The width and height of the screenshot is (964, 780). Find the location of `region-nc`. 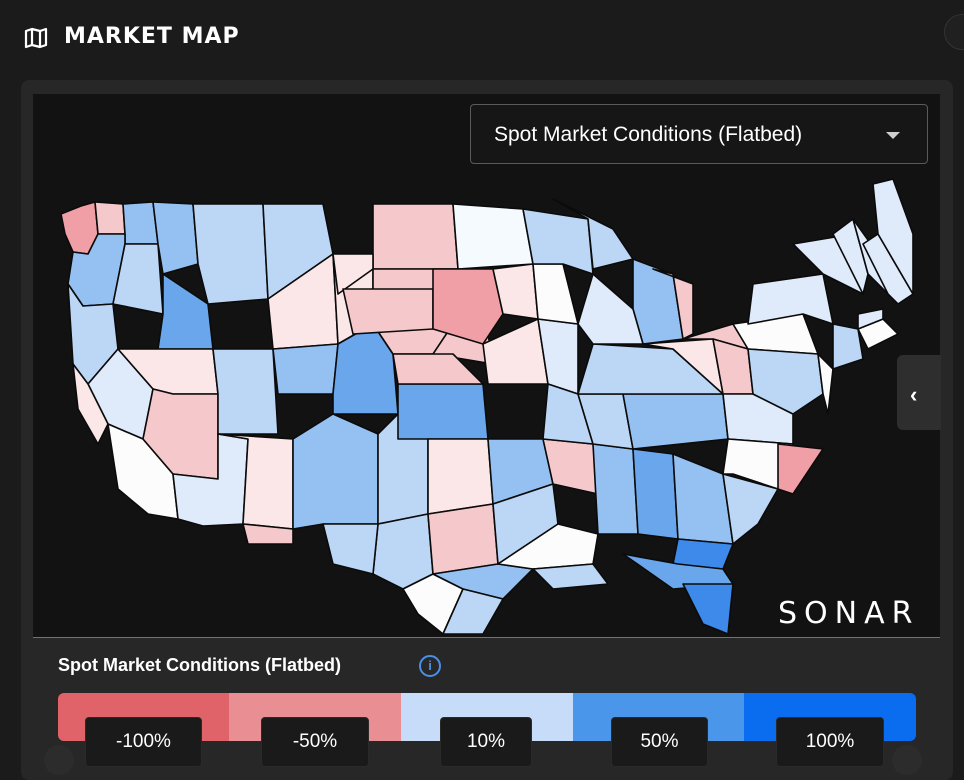

region-nc is located at coordinates (758, 464).